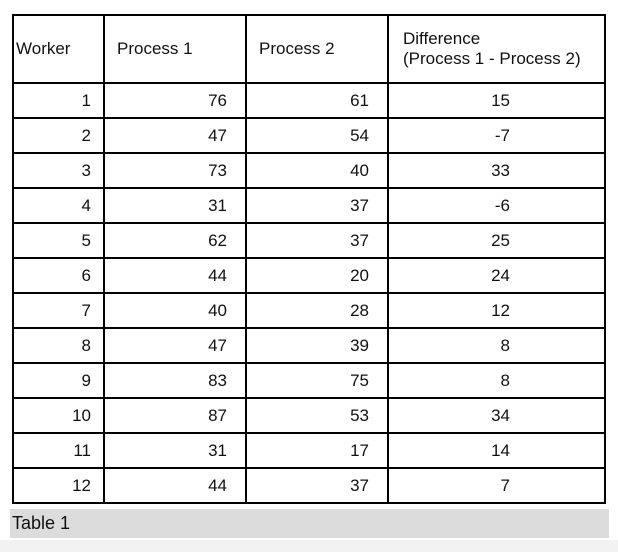 Image resolution: width=618 pixels, height=552 pixels. I want to click on cell-difference: 15, so click(496, 100).